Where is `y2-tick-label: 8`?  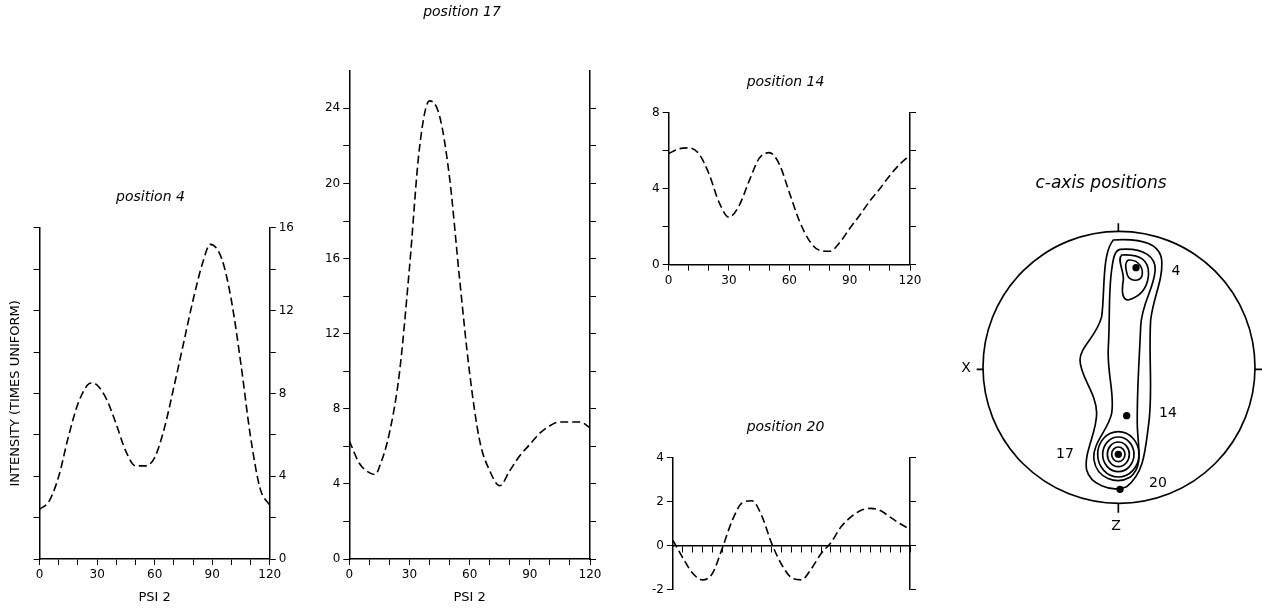
y2-tick-label: 8 is located at coordinates (282, 392).